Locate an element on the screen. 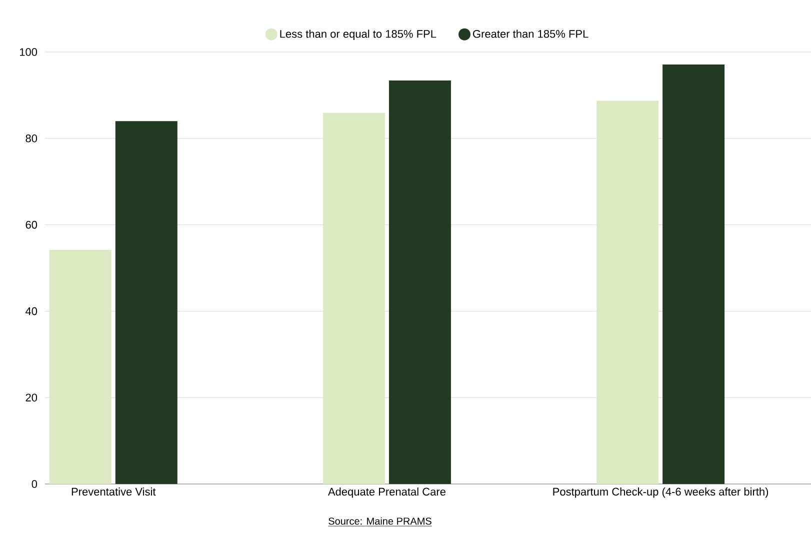 The width and height of the screenshot is (811, 536). x-tick-label: Preventative Visit is located at coordinates (114, 492).